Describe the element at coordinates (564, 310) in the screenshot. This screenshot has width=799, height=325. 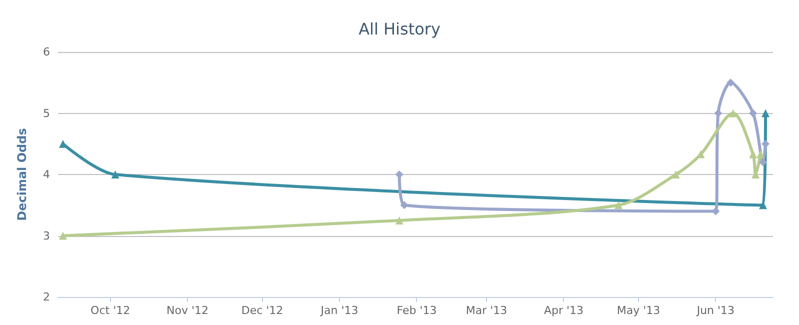
I see `x-tick-label: Apr '13` at that location.